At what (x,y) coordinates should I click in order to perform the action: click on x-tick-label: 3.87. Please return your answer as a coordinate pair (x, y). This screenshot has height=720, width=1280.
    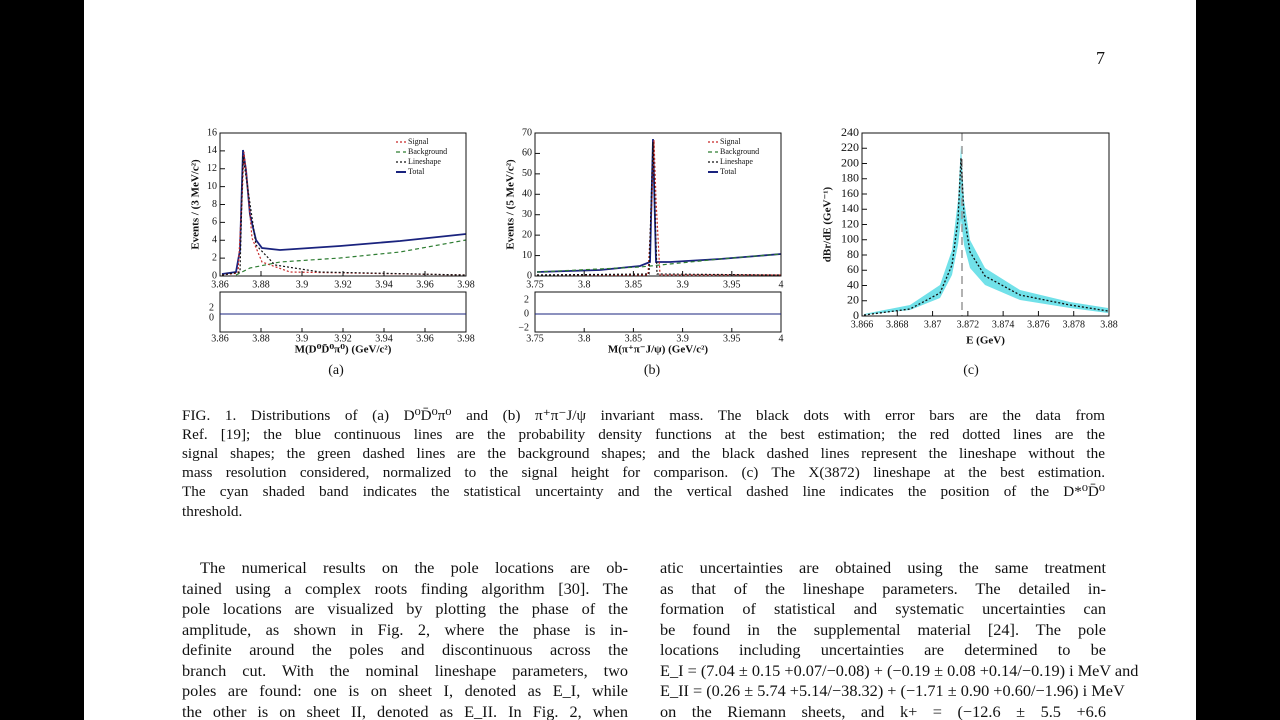
    Looking at the image, I should click on (933, 324).